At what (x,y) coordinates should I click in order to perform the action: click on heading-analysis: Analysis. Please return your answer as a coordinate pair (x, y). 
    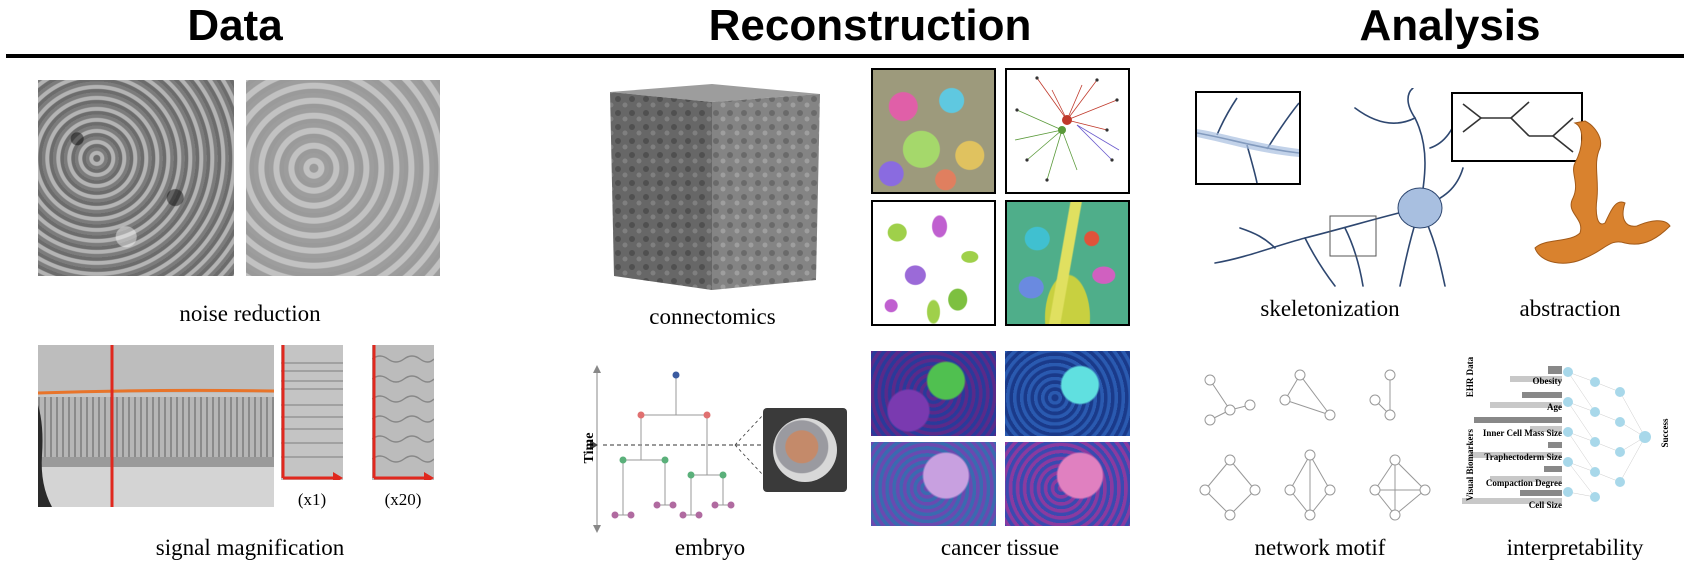
    Looking at the image, I should click on (1450, 25).